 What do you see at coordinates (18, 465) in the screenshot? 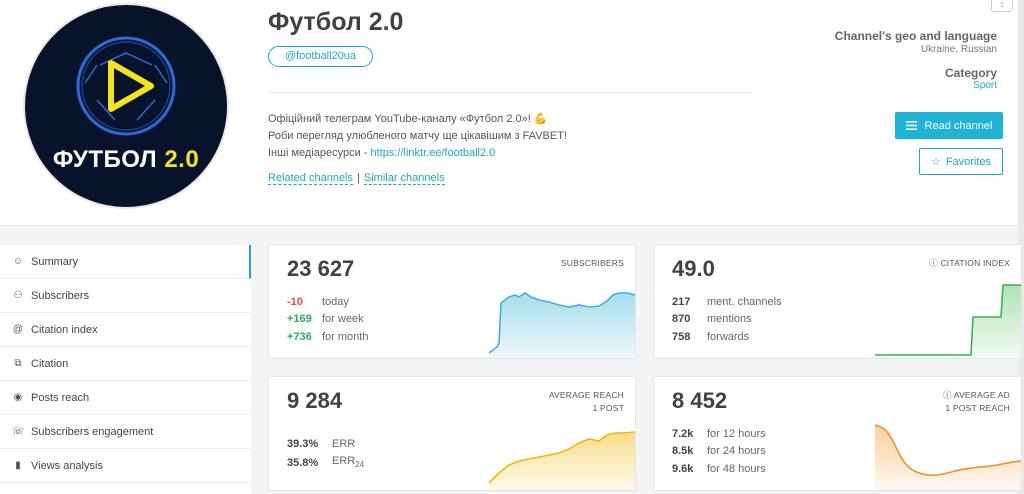
I see `bar-chart-icon: ▮` at bounding box center [18, 465].